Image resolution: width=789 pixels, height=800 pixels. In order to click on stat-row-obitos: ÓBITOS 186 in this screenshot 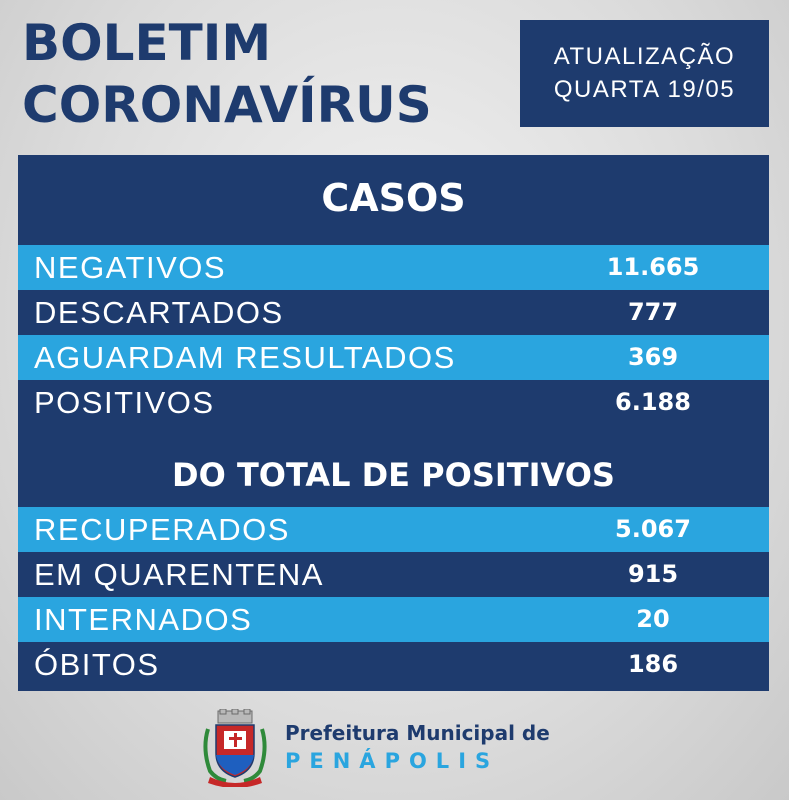, I will do `click(393, 664)`.